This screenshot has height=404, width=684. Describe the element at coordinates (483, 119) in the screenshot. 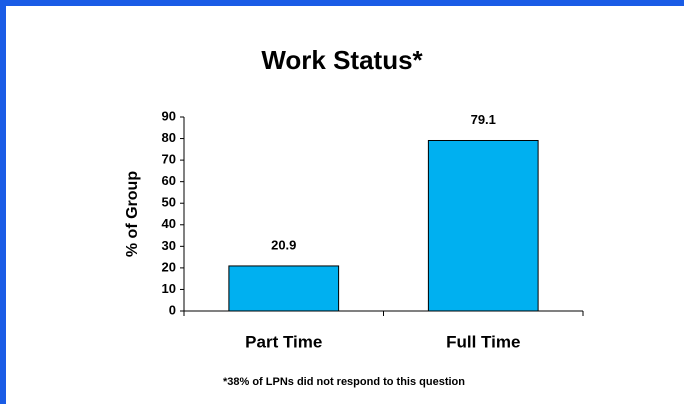

I see `value-label: 79.1` at that location.